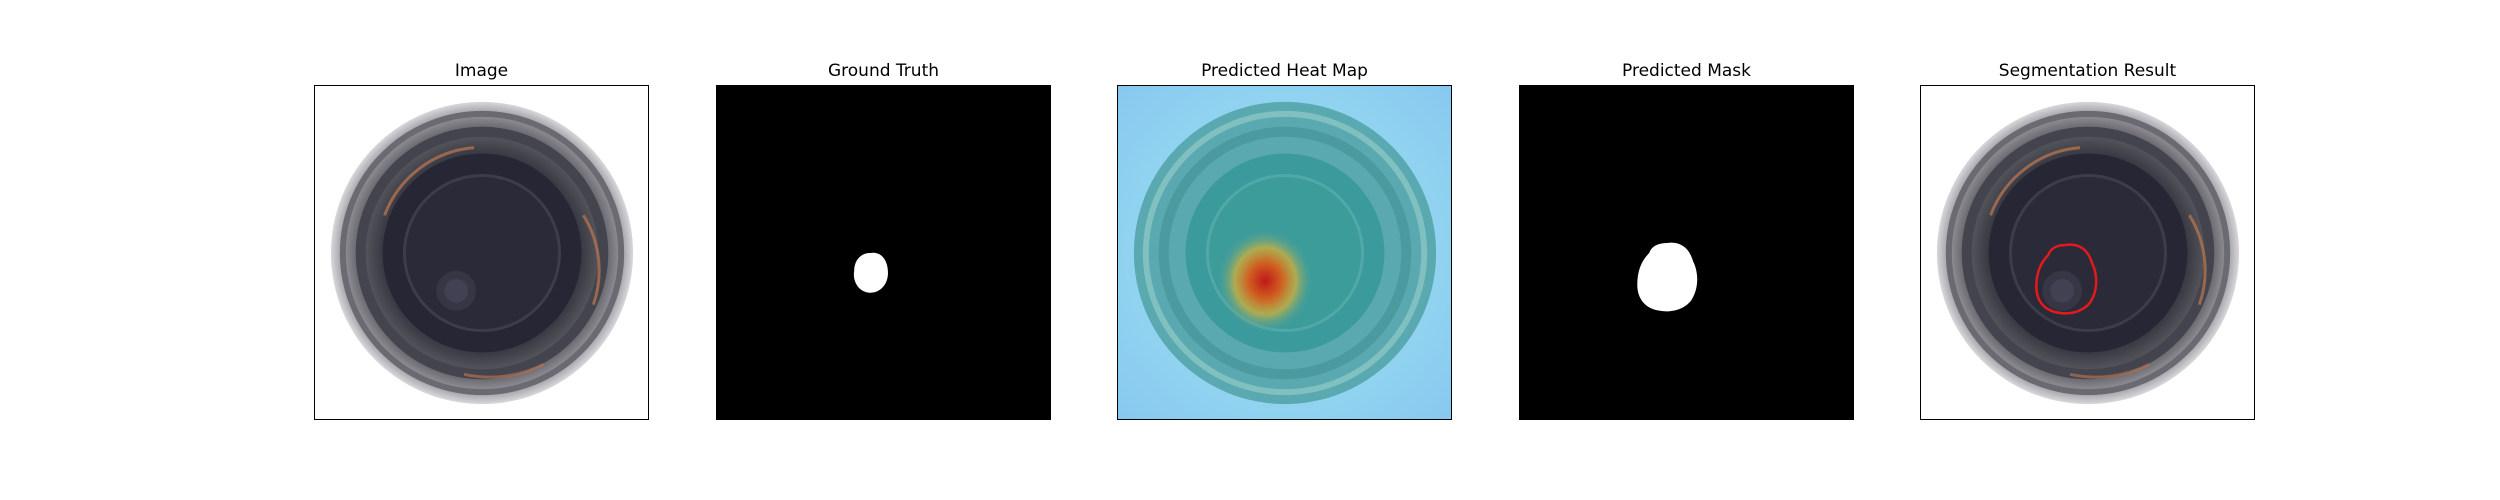 This screenshot has width=2500, height=500. I want to click on ground-truth-frame, so click(883, 252).